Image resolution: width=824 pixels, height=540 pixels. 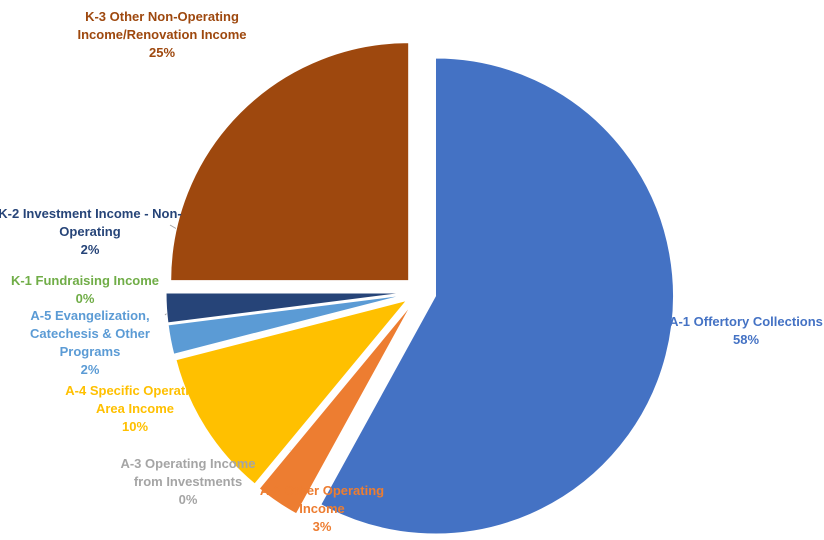 What do you see at coordinates (91, 222) in the screenshot?
I see `slice-name: K-2 Investment Income - Non-Operating` at bounding box center [91, 222].